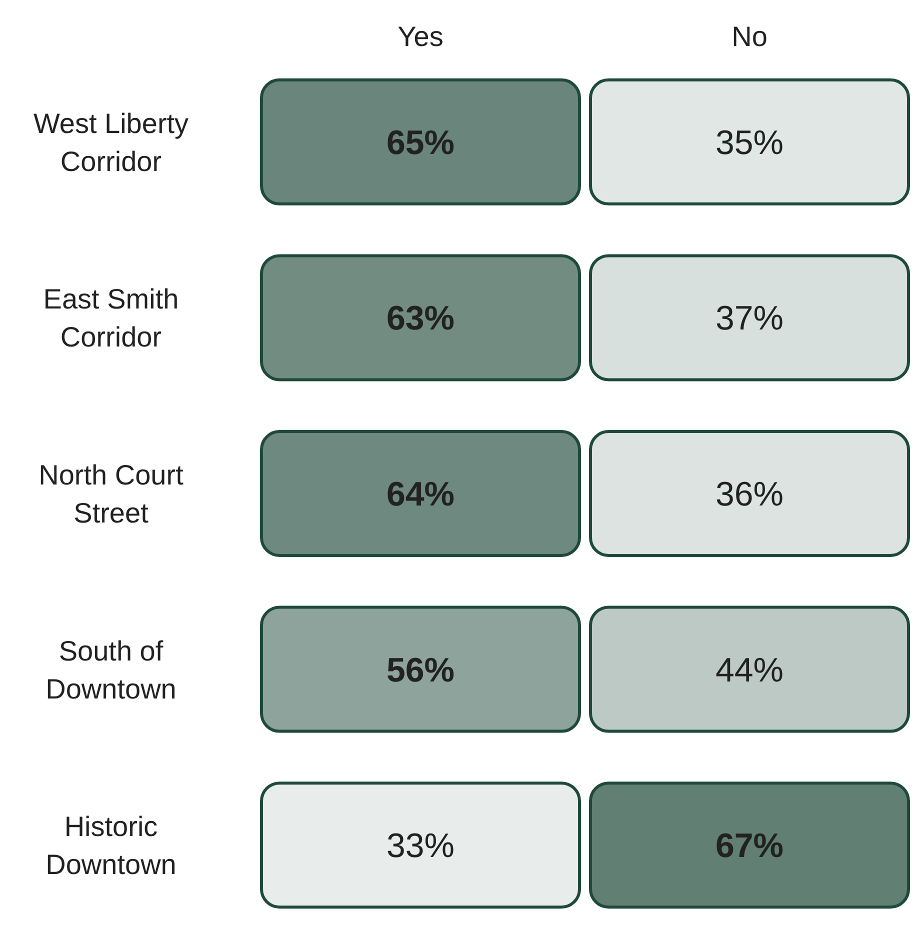 The image size is (914, 933). Describe the element at coordinates (111, 318) in the screenshot. I see `y-tick-label: East Smith Corridor` at that location.